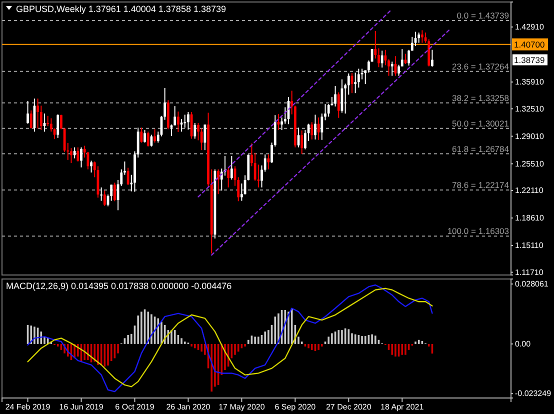 This screenshot has width=554, height=414. I want to click on ref-line-label: 38.2 = 1.33258, so click(481, 97).